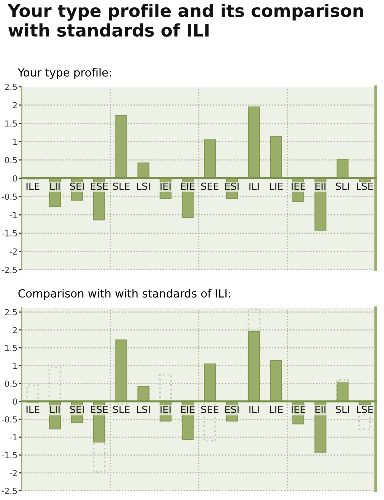 The image size is (384, 500). I want to click on chart-title: Comparison with with standards of ILI:, so click(124, 294).